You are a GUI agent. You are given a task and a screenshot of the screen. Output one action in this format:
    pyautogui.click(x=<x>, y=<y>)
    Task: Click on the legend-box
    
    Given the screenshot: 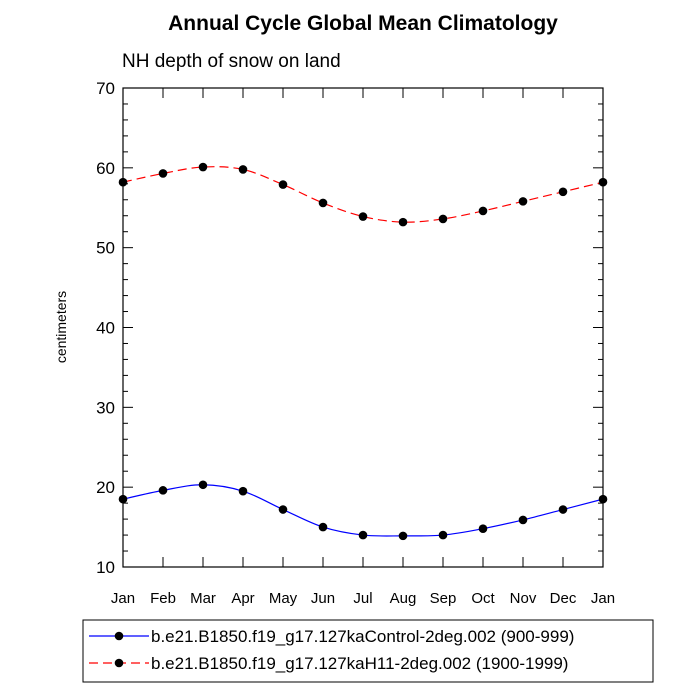 What is the action you would take?
    pyautogui.click(x=368, y=651)
    